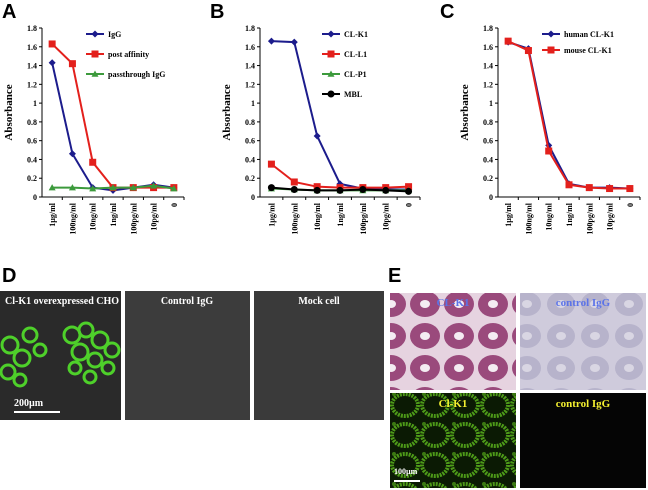 Image resolution: width=648 pixels, height=490 pixels. Describe the element at coordinates (136, 74) in the screenshot. I see `legend-label: passthrough IgG` at that location.